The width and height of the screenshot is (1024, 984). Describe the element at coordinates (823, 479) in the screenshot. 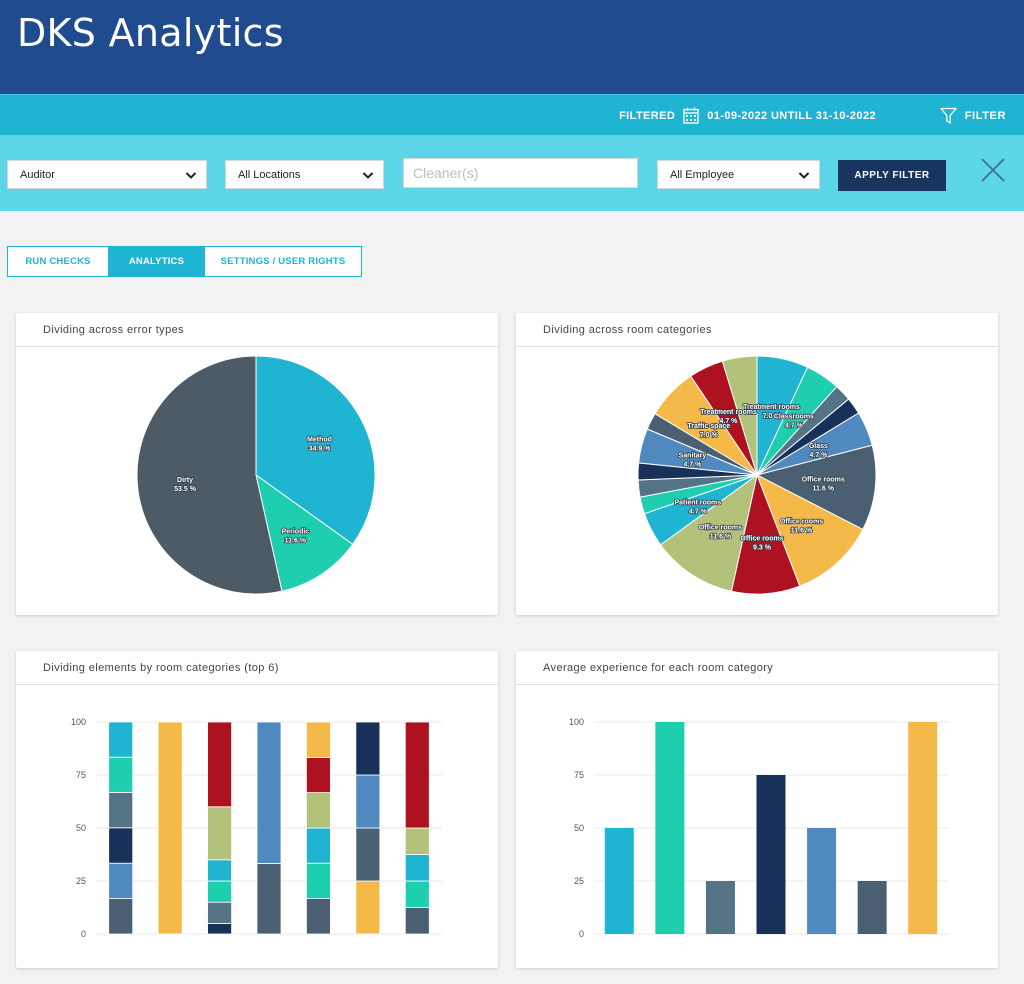

I see `pie-label-office-rooms-5: Office rooms` at that location.